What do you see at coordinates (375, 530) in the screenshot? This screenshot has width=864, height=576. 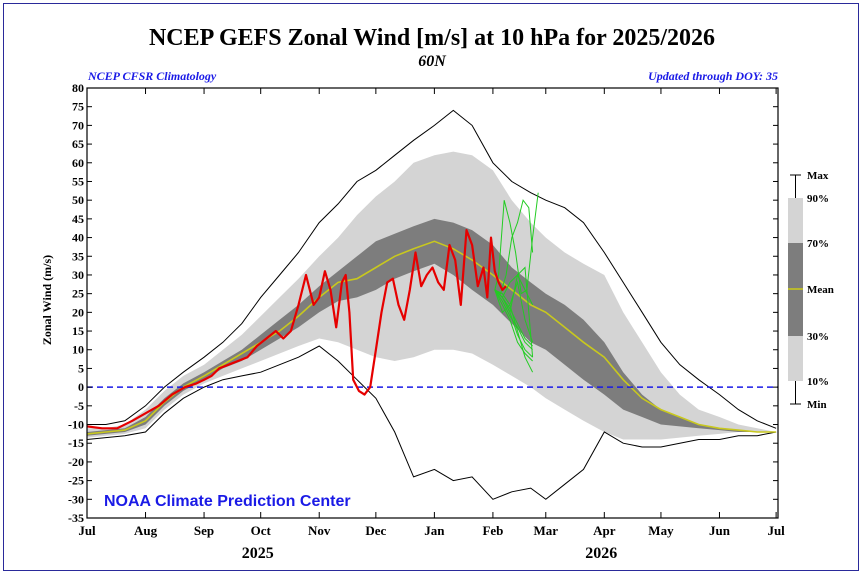 I see `x-tick-label: Dec` at bounding box center [375, 530].